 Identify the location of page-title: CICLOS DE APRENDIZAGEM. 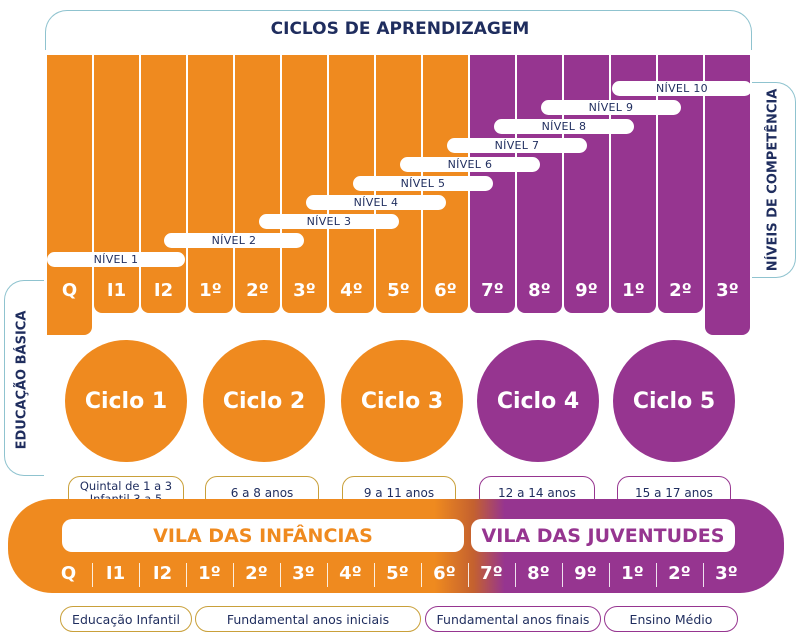
(400, 29).